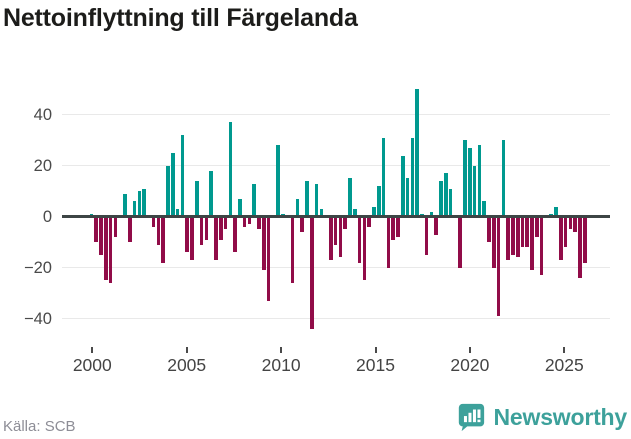  I want to click on newsworthy-wordmark: Newsworthy, so click(560, 416).